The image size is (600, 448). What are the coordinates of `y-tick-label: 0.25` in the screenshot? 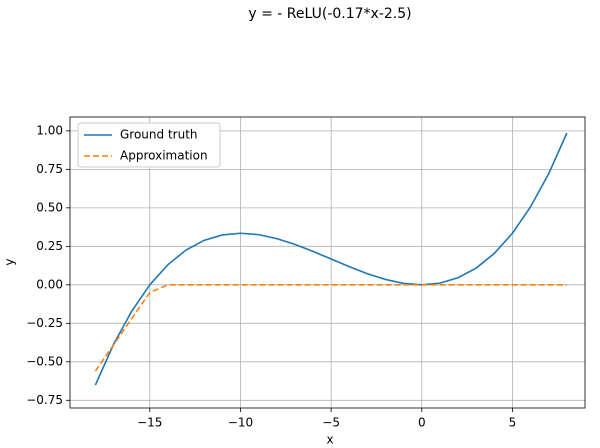 It's located at (49, 246).